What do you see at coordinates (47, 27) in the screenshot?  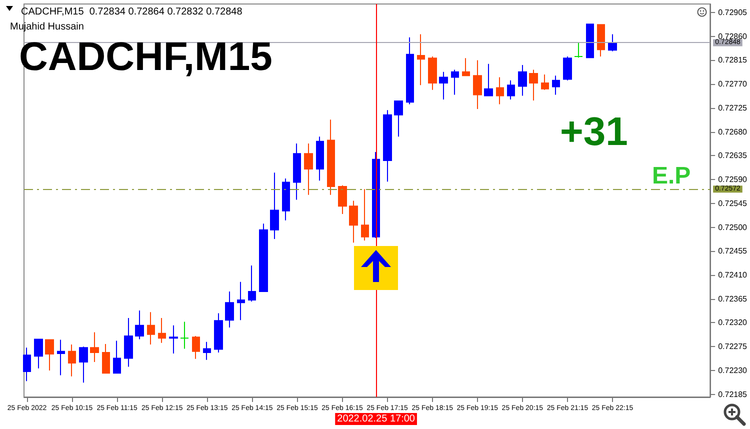 I see `annotation: Mujahid Hussain` at bounding box center [47, 27].